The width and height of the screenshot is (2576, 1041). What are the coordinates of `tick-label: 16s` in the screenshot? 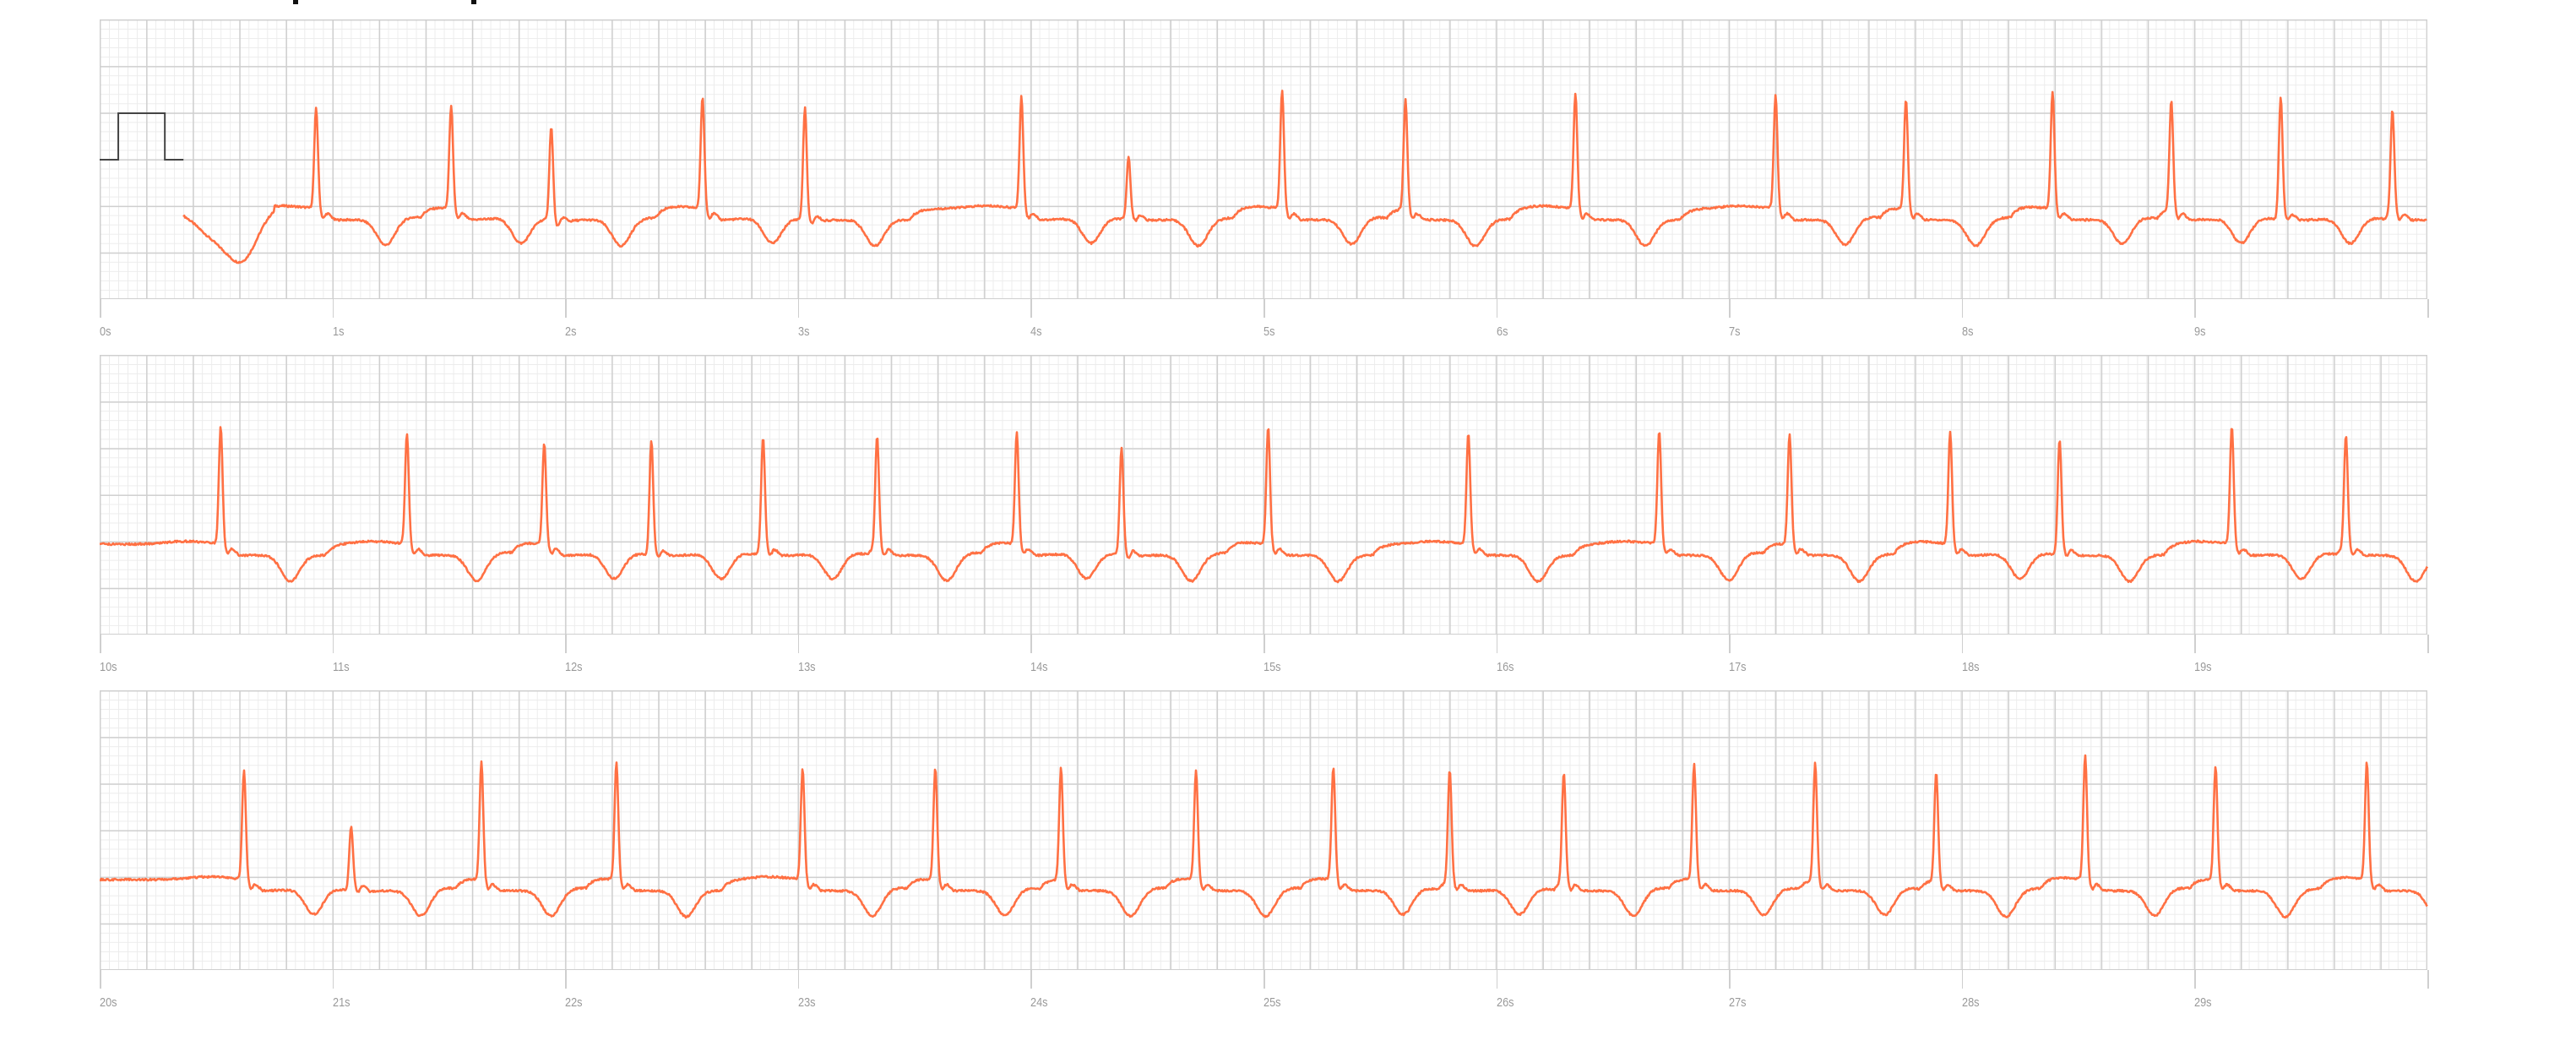 It's located at (1505, 667).